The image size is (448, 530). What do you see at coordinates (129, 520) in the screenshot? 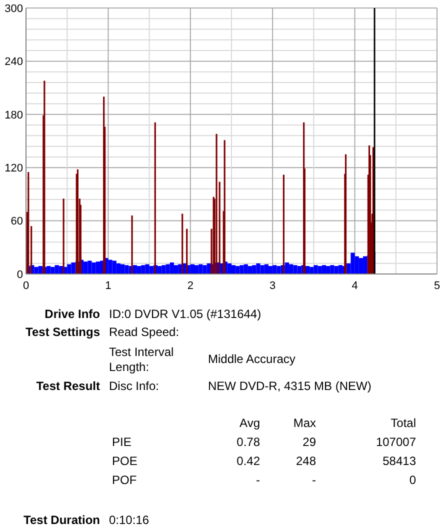
I see `text: 0:10:16` at bounding box center [129, 520].